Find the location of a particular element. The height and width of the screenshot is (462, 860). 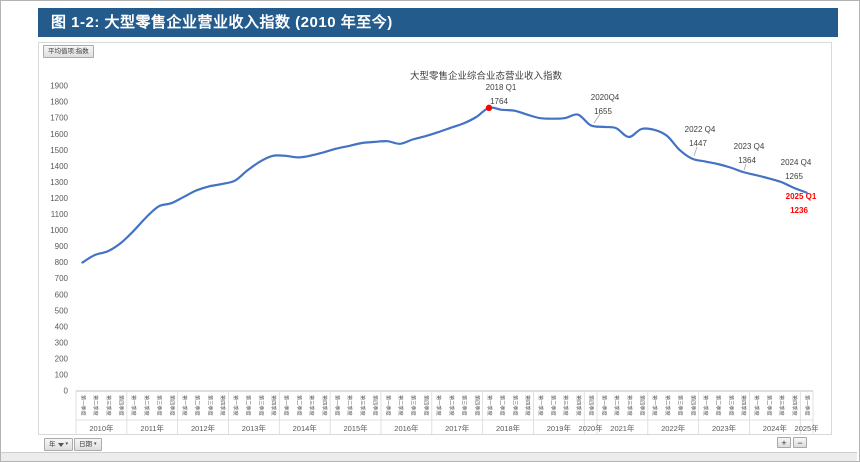

x-axis-year-label: 2025年 is located at coordinates (807, 428).